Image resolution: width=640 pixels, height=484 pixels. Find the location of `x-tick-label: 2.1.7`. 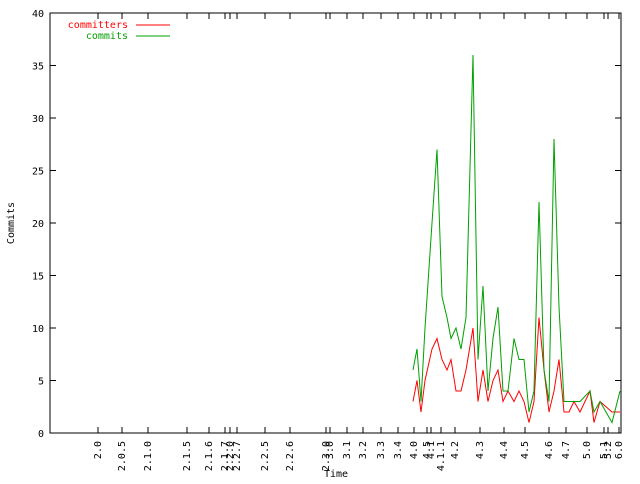

x-tick-label: 2.1.7 is located at coordinates (225, 456).